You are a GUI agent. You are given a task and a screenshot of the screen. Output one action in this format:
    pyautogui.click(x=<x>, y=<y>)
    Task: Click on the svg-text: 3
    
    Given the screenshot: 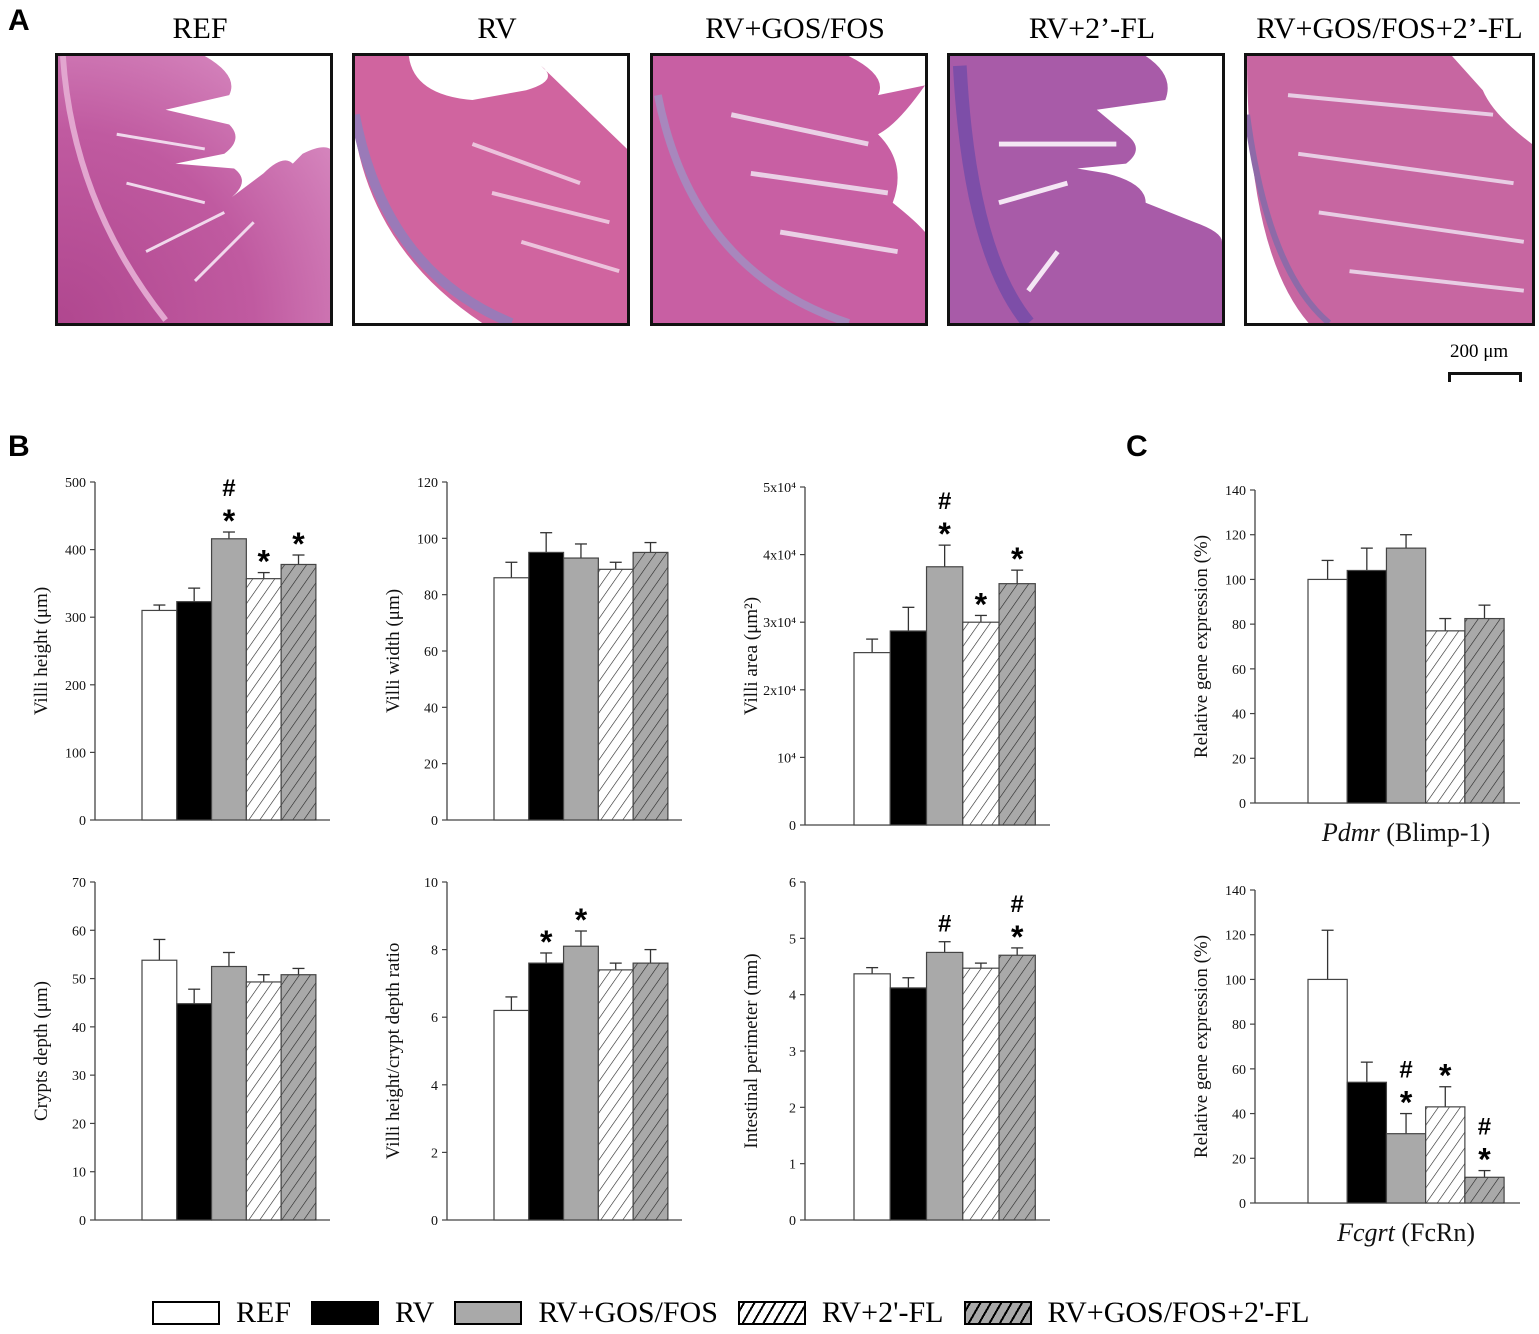 What is the action you would take?
    pyautogui.click(x=792, y=1052)
    